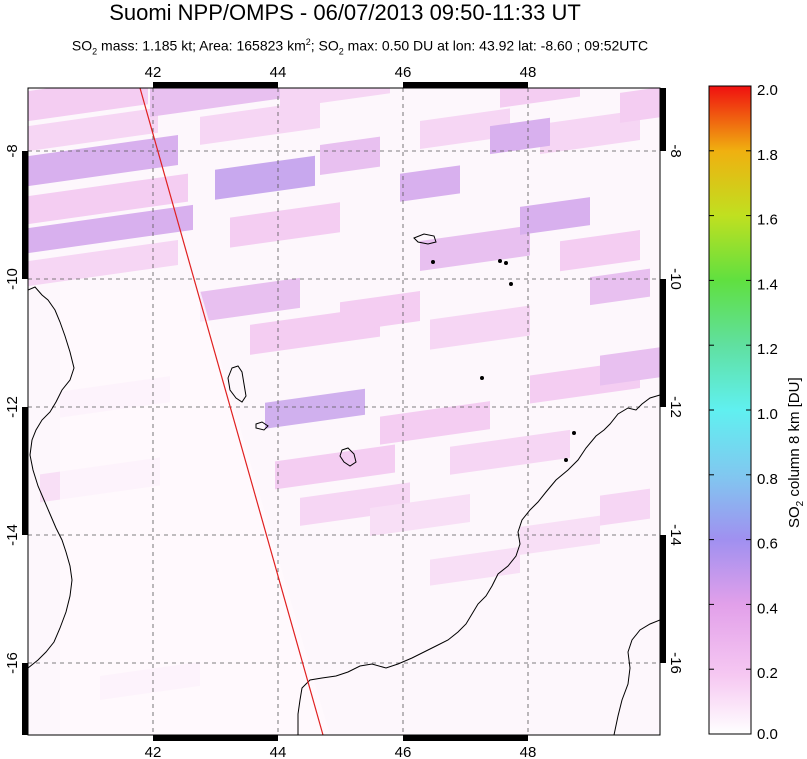 The height and width of the screenshot is (759, 807). I want to click on subtitle-area-sup: 2, so click(308, 42).